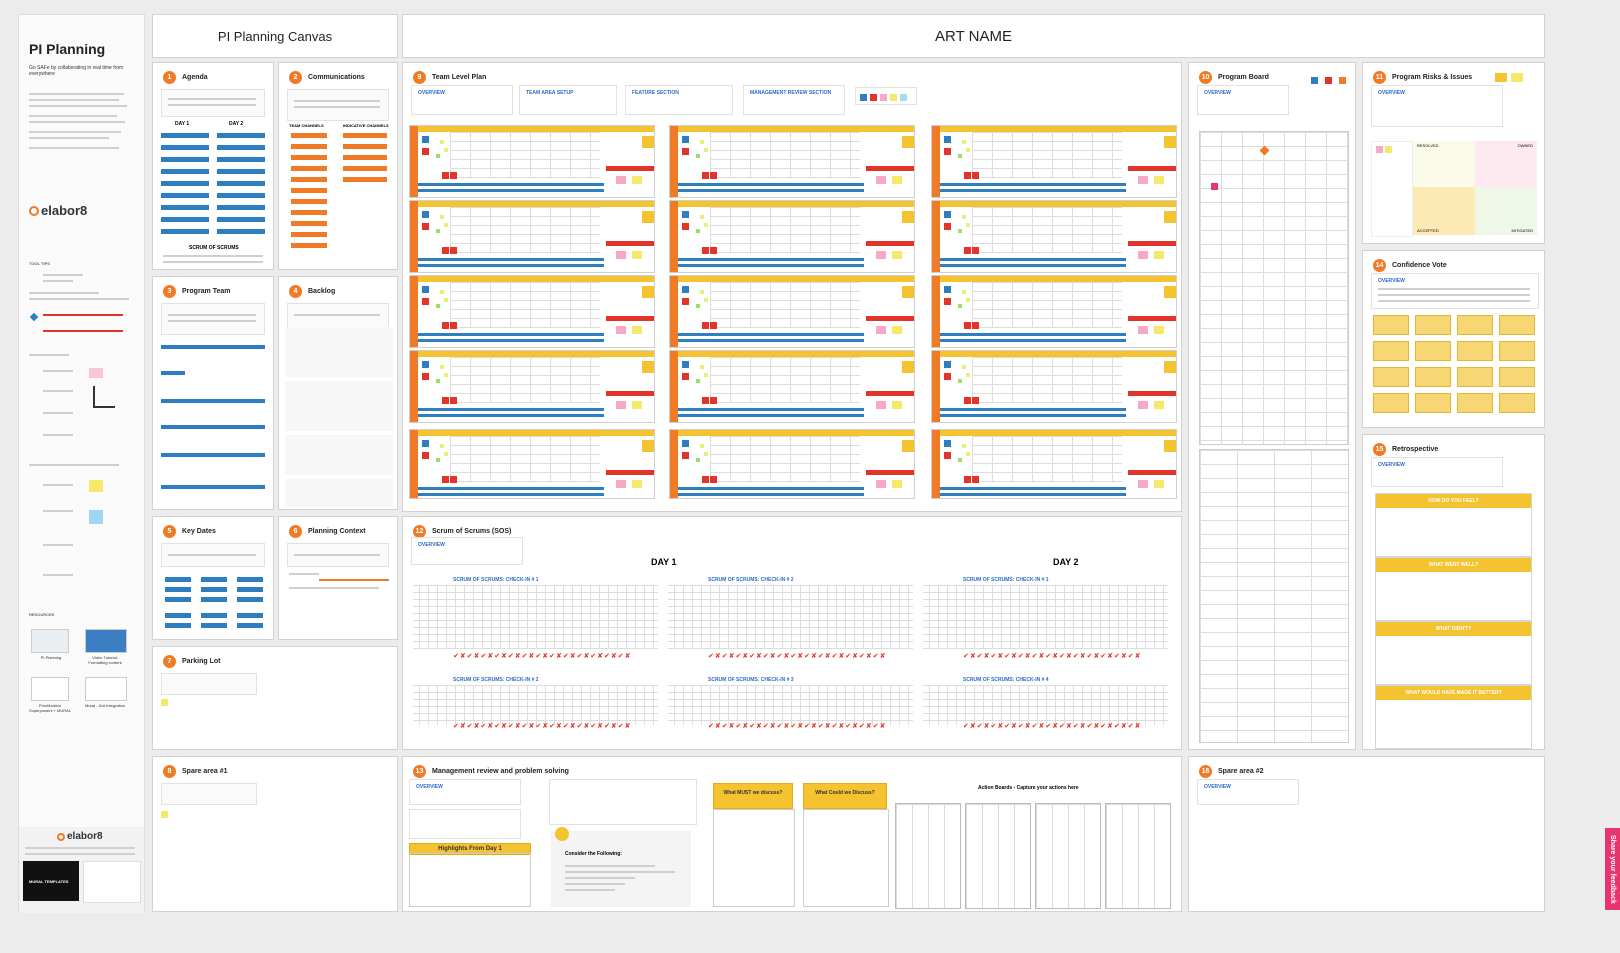 This screenshot has height=953, width=1620. Describe the element at coordinates (1274, 596) in the screenshot. I see `program-board-dependency-grid` at that location.